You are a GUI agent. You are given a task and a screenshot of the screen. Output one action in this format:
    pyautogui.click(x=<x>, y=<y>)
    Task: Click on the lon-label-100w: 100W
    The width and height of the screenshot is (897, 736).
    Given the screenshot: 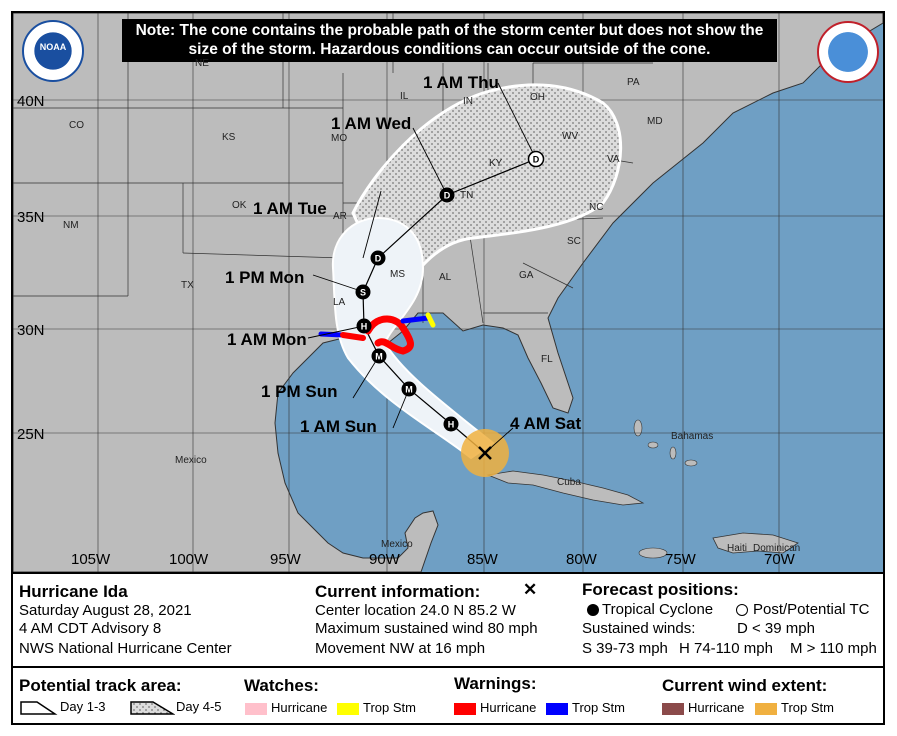 What is the action you would take?
    pyautogui.click(x=189, y=559)
    